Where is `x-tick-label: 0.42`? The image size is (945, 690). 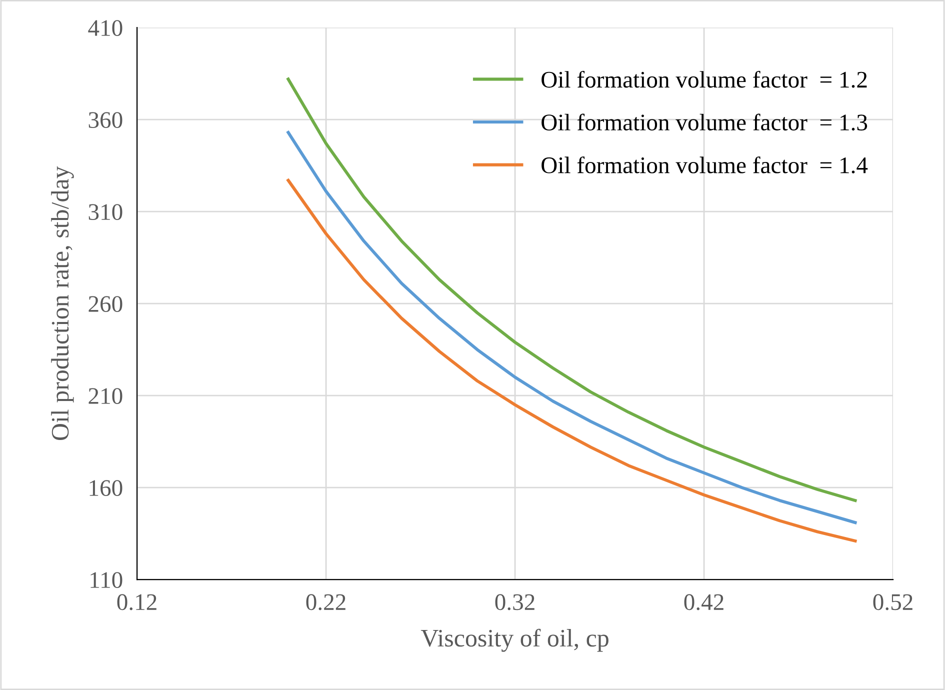
x-tick-label: 0.42 is located at coordinates (704, 602).